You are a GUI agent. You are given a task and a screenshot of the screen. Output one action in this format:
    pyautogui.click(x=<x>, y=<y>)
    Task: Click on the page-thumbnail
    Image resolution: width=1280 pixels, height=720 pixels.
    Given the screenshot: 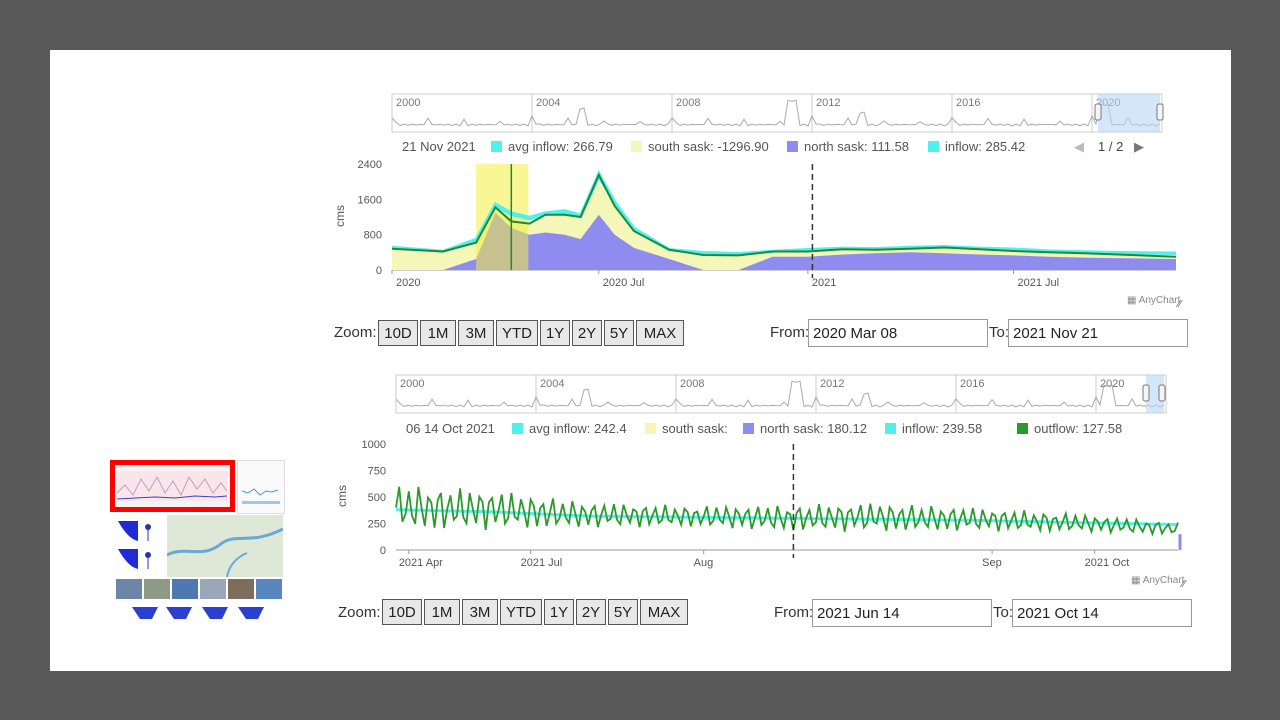 What is the action you would take?
    pyautogui.click(x=197, y=542)
    